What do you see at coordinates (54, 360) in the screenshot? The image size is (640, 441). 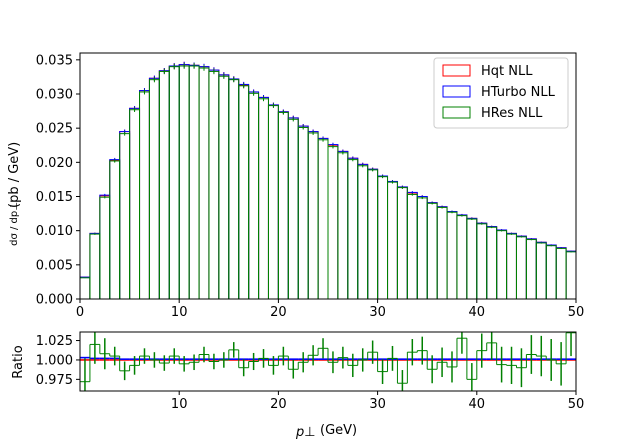 I see `y-tick-label: 1.000` at bounding box center [54, 360].